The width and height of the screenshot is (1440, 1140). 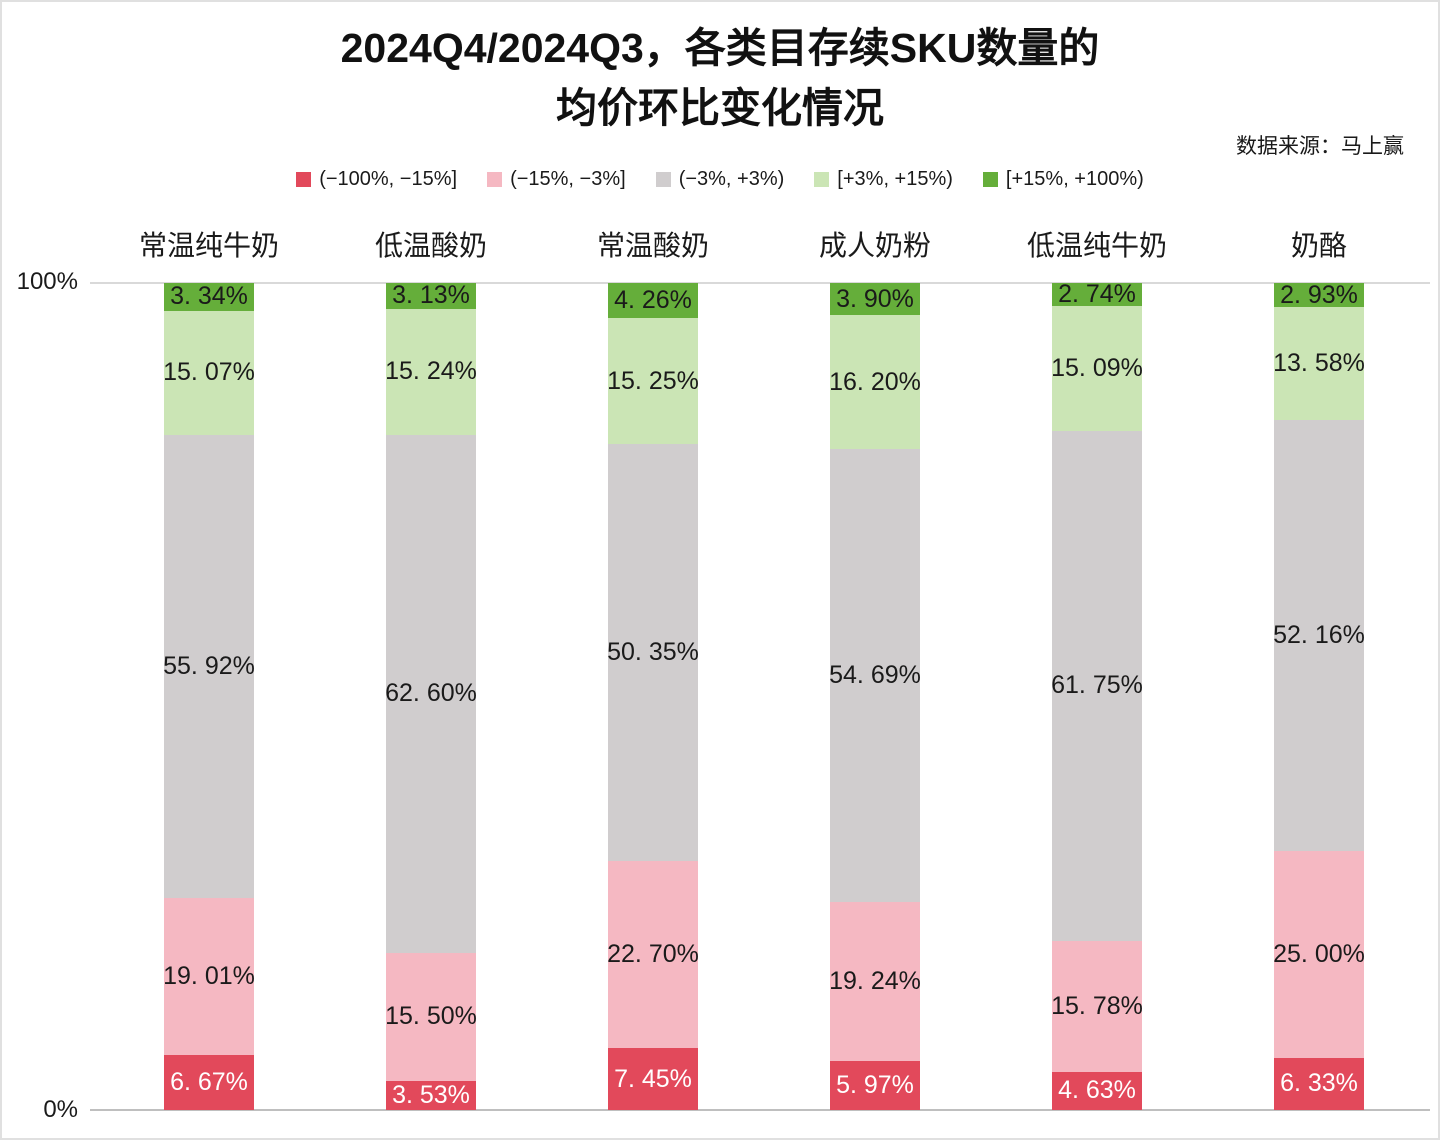 I want to click on bar-segment-c5-s3: 13. 58%, so click(x=1319, y=363).